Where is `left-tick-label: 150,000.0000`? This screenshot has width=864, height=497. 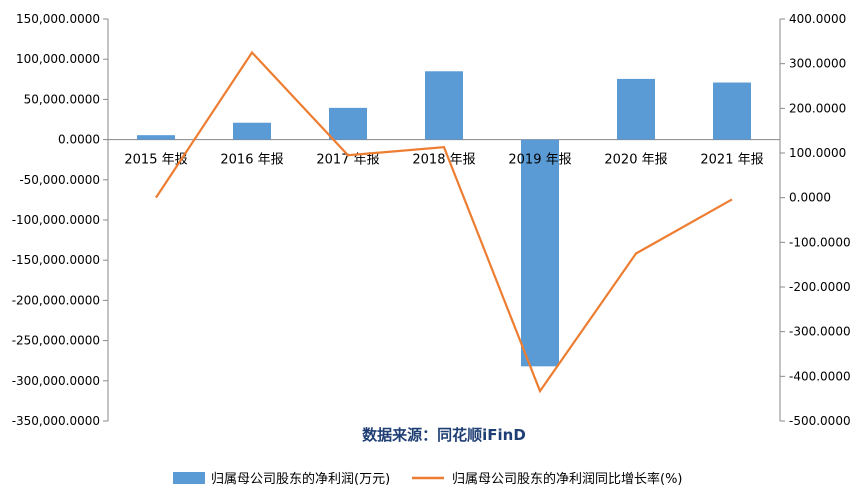
left-tick-label: 150,000.0000 is located at coordinates (58, 19).